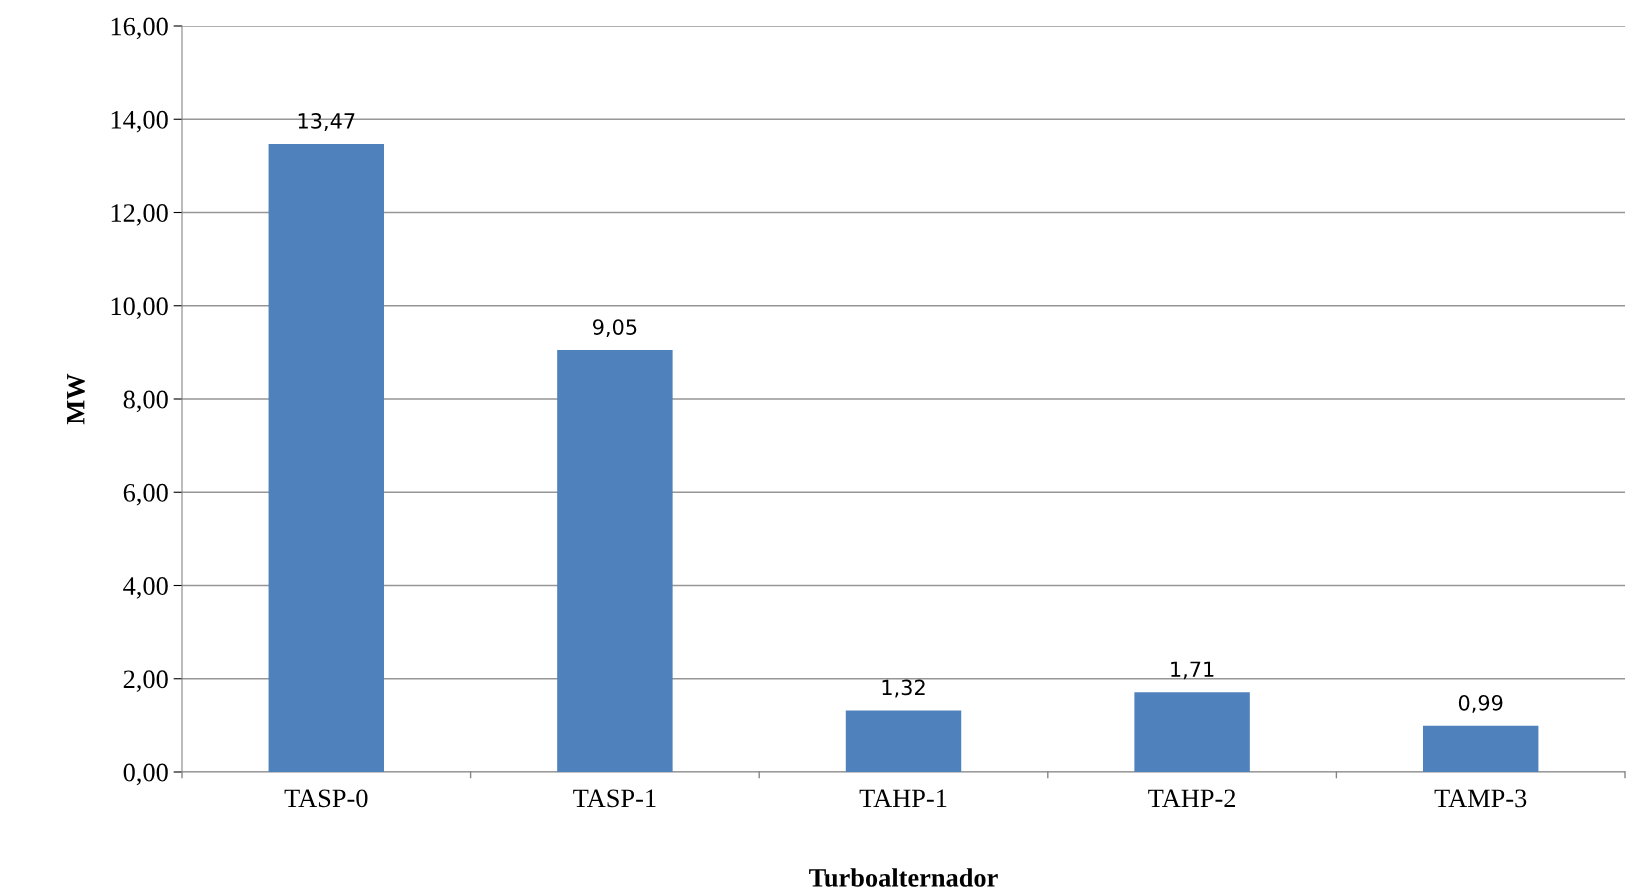  What do you see at coordinates (145, 588) in the screenshot?
I see `y-tick-label: 4,00` at bounding box center [145, 588].